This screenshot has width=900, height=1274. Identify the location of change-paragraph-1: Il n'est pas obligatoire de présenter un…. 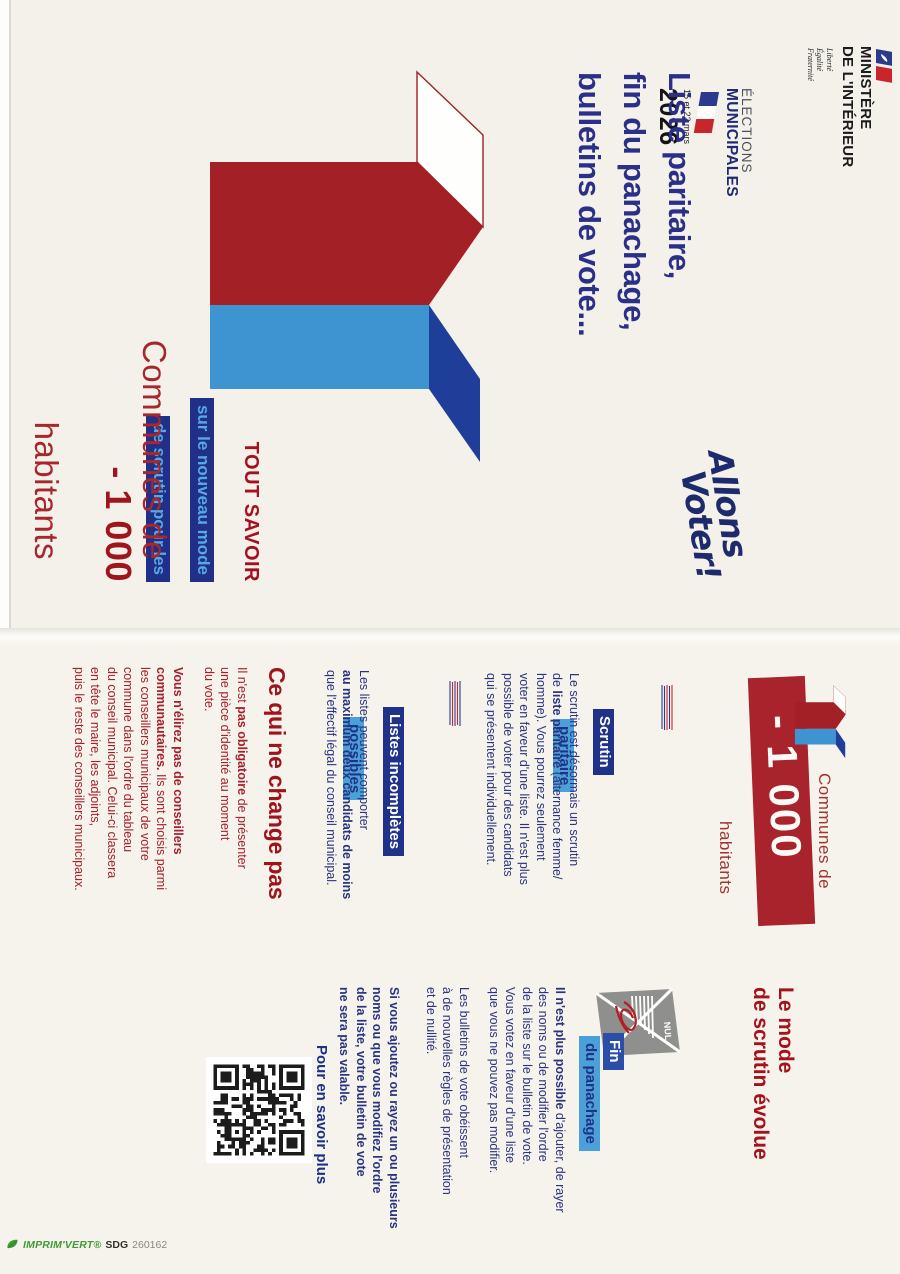
(225, 768).